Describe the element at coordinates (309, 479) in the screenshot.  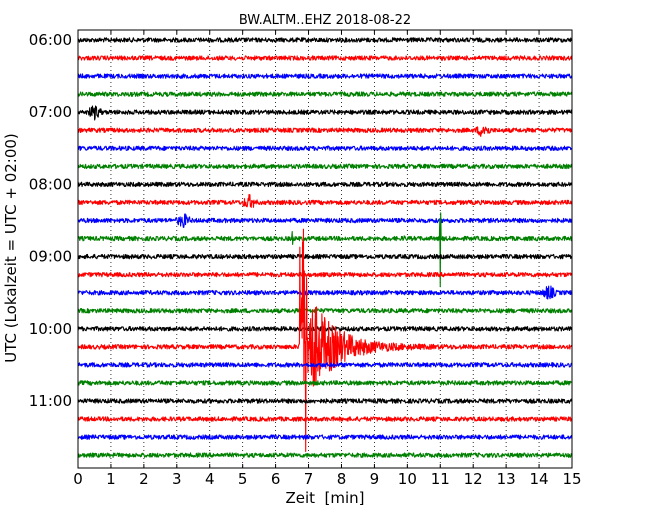
I see `x-tick-label: 7` at that location.